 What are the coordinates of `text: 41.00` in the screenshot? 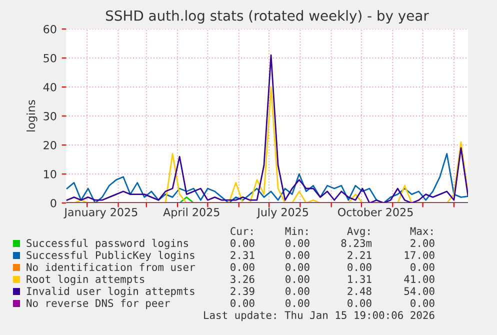 It's located at (419, 279).